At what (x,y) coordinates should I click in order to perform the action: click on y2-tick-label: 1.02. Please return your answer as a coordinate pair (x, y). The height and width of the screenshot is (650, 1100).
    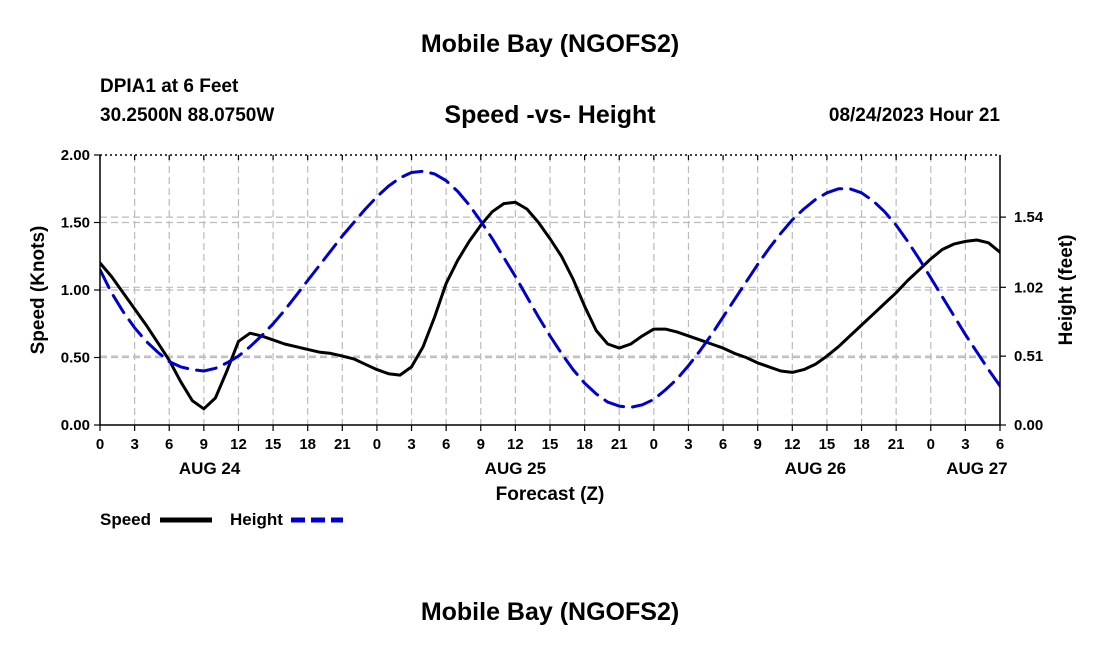
    Looking at the image, I should click on (1028, 287).